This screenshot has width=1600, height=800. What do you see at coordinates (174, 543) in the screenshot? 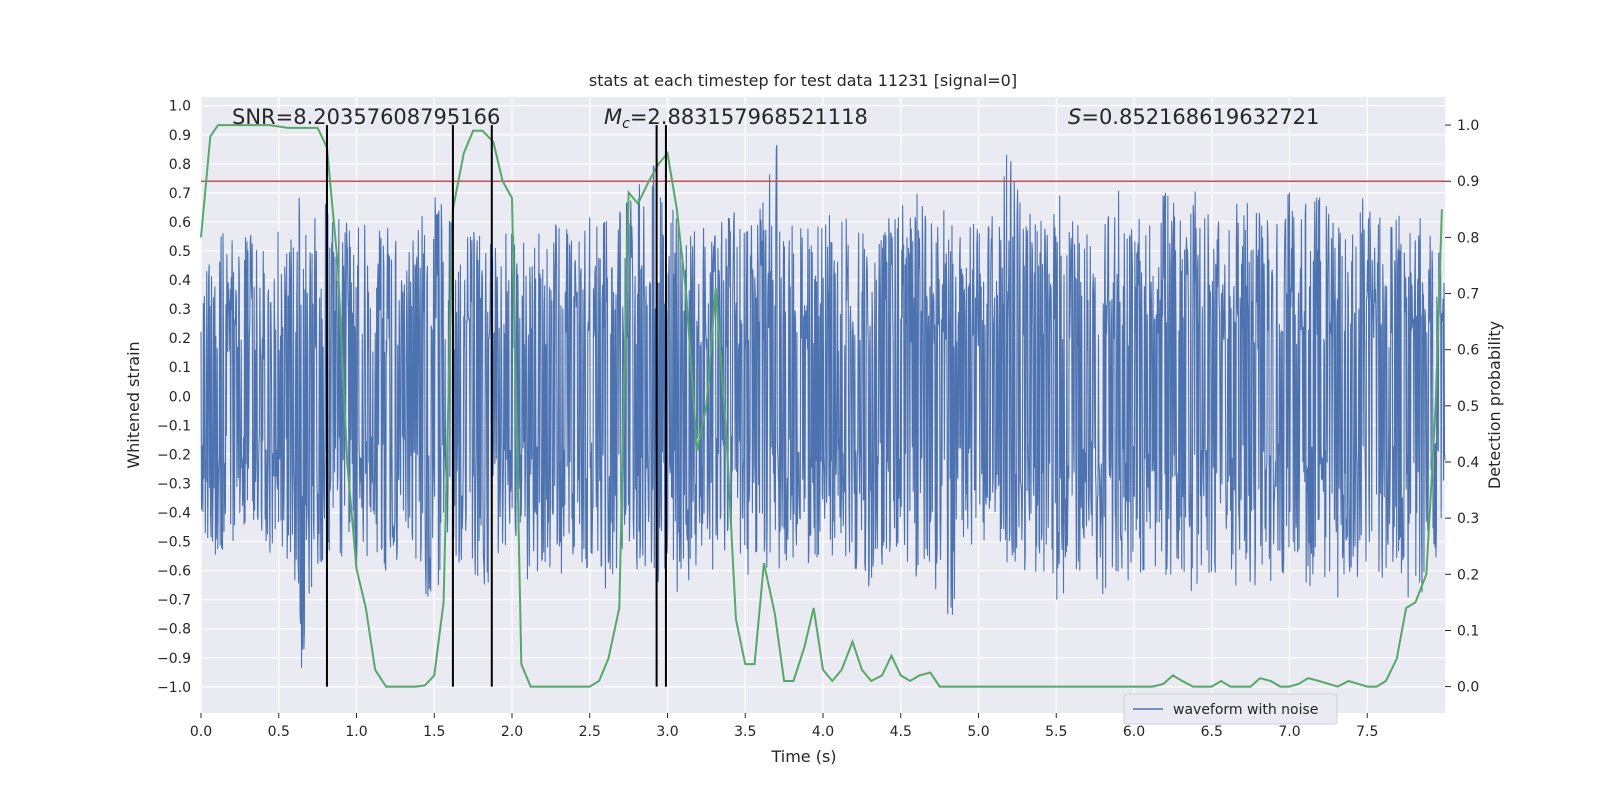
I see `y-tick-label-left: −0.5` at bounding box center [174, 543].